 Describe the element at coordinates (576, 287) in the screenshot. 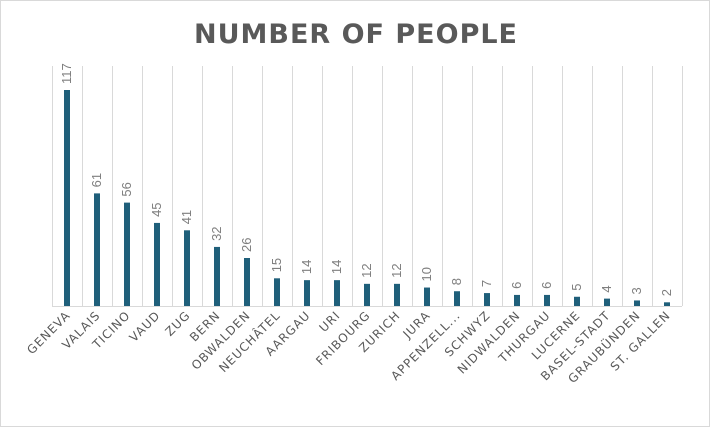

I see `data-label: 5` at that location.